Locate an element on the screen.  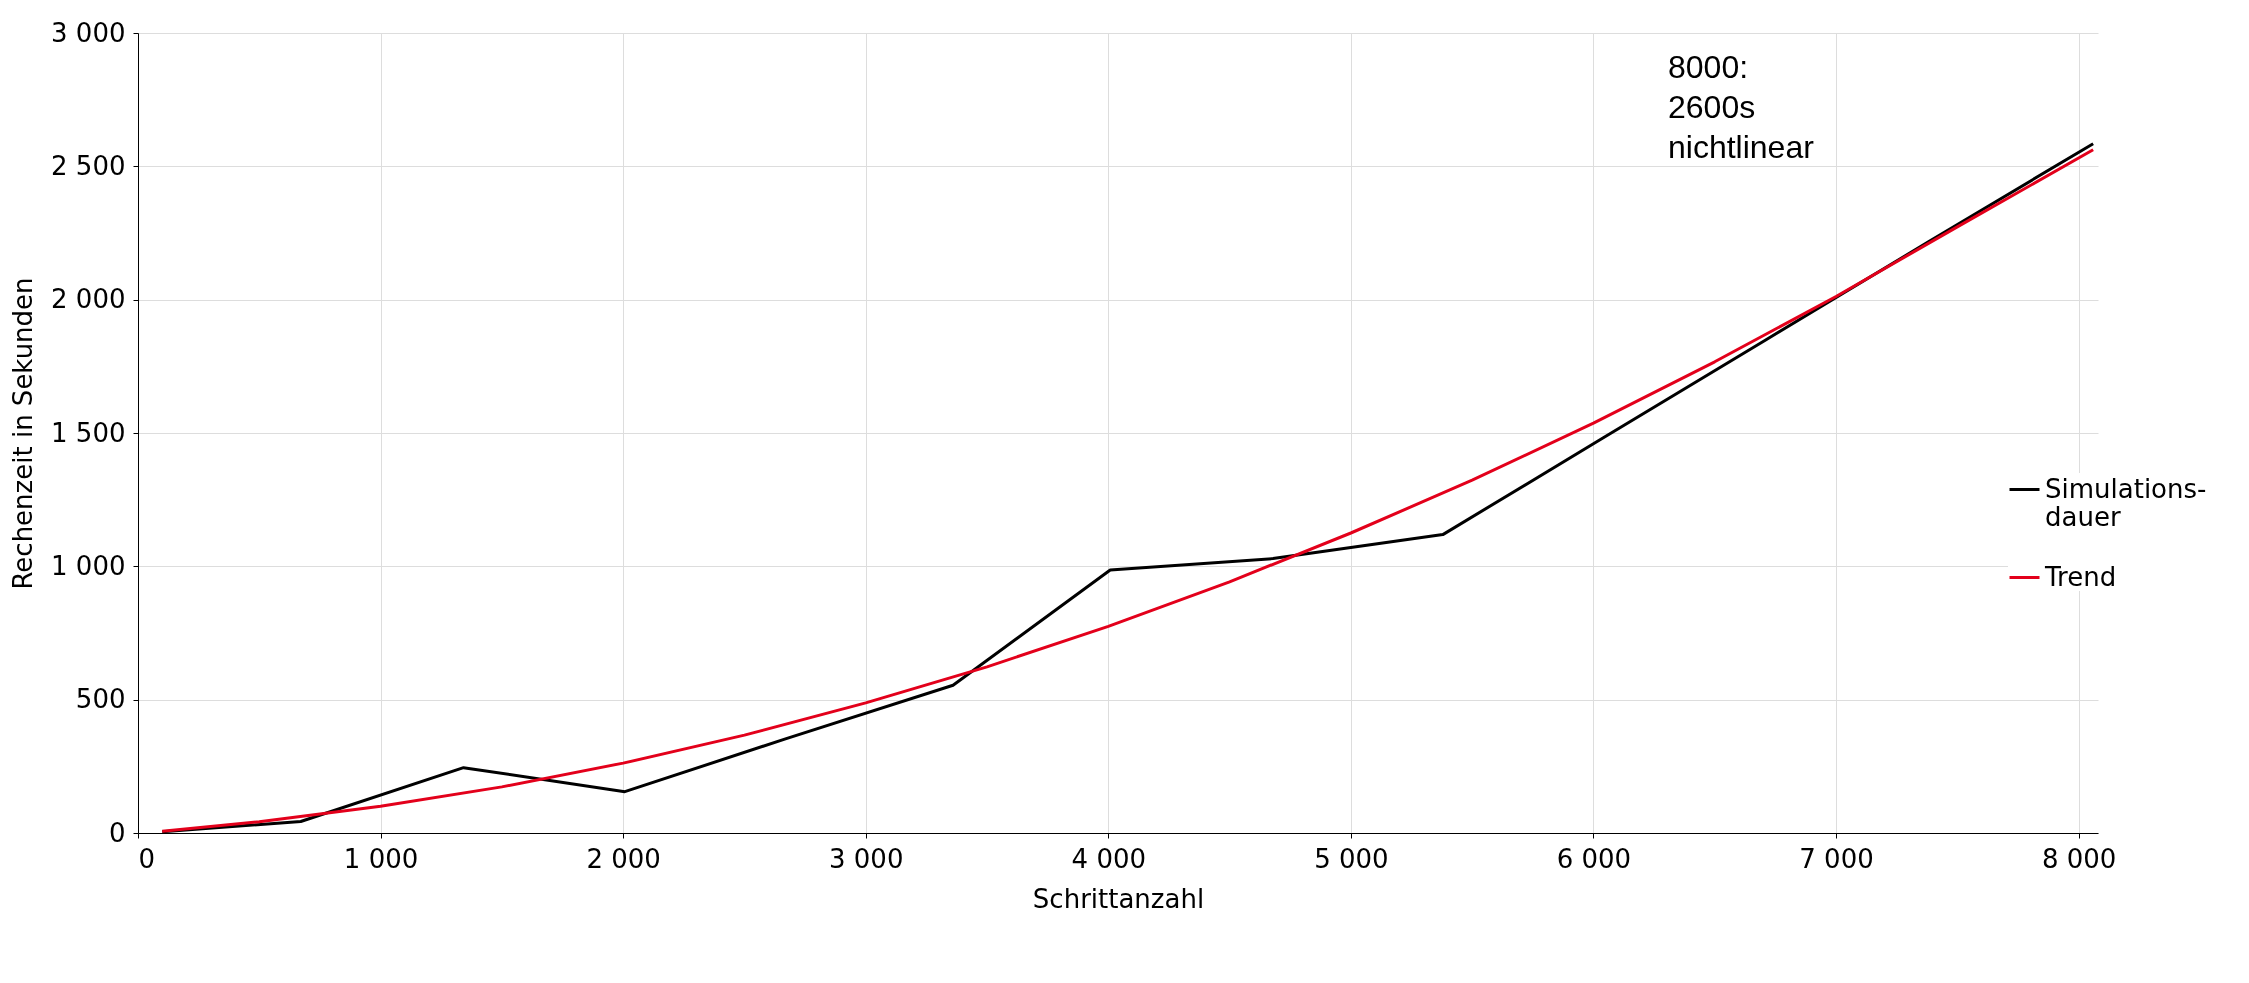
legend-label: Simulations-dauer is located at coordinates (2126, 502).